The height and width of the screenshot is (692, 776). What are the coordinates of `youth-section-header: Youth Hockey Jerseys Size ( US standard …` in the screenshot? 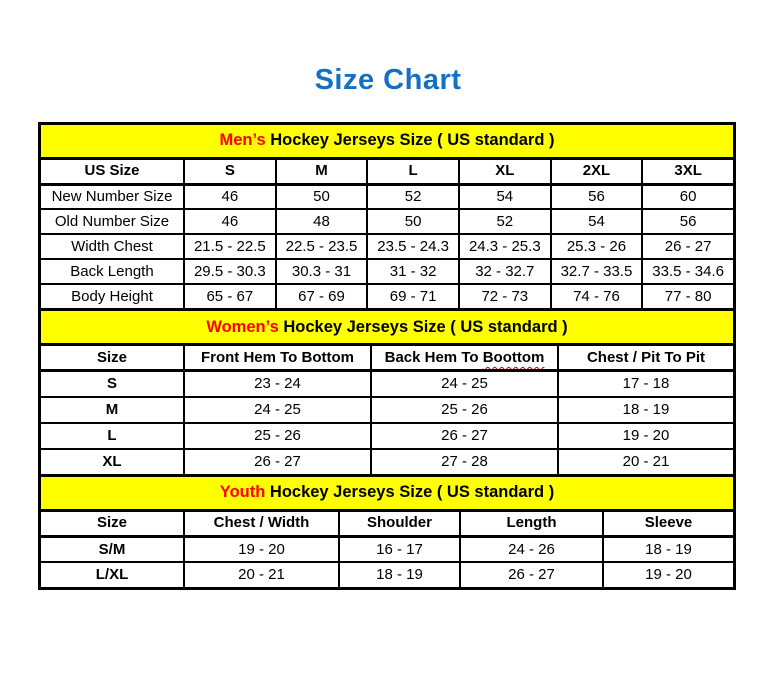 It's located at (387, 493).